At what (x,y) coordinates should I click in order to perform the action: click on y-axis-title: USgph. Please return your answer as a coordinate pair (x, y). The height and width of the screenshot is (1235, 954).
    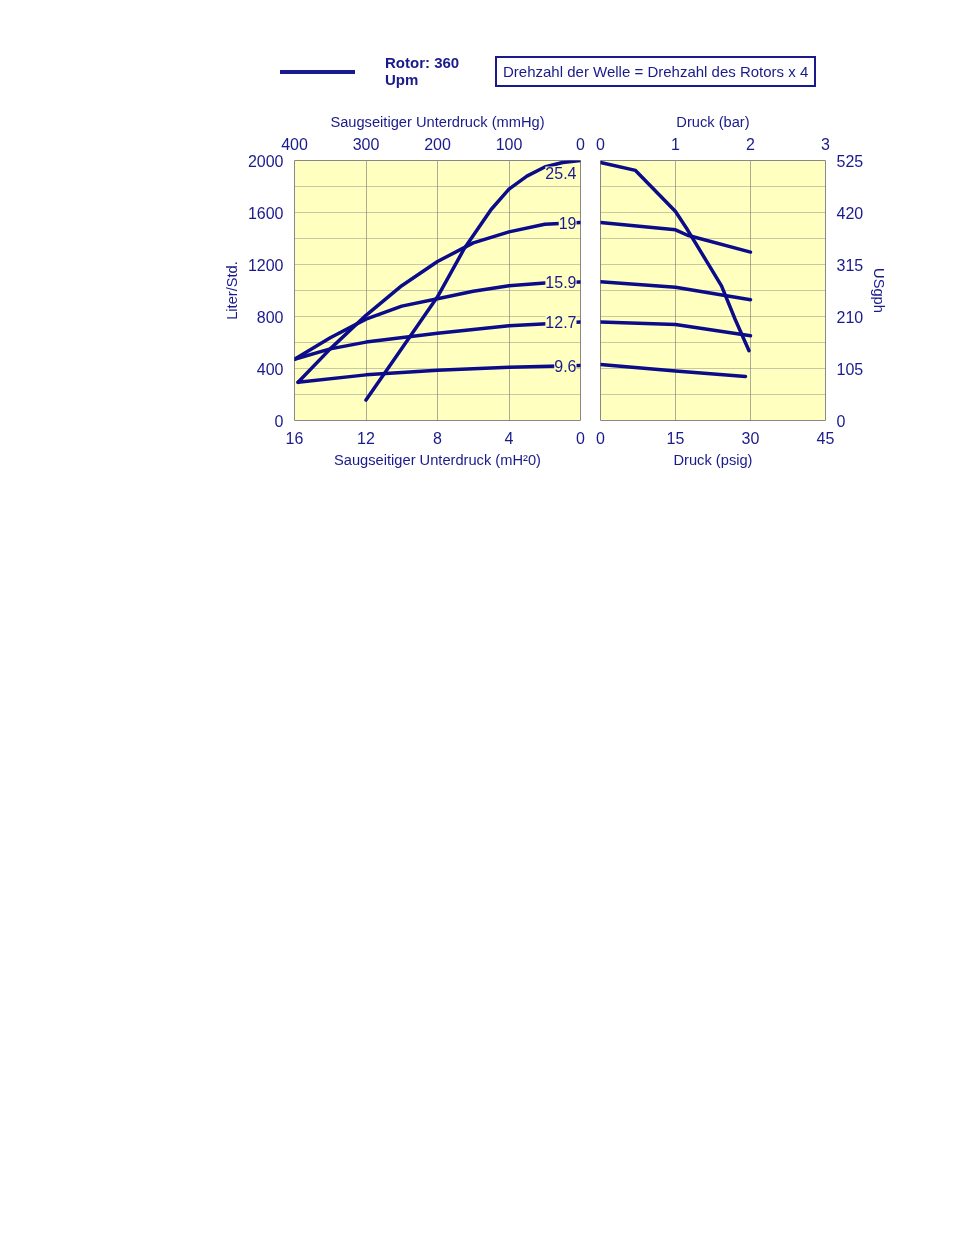
    Looking at the image, I should click on (879, 290).